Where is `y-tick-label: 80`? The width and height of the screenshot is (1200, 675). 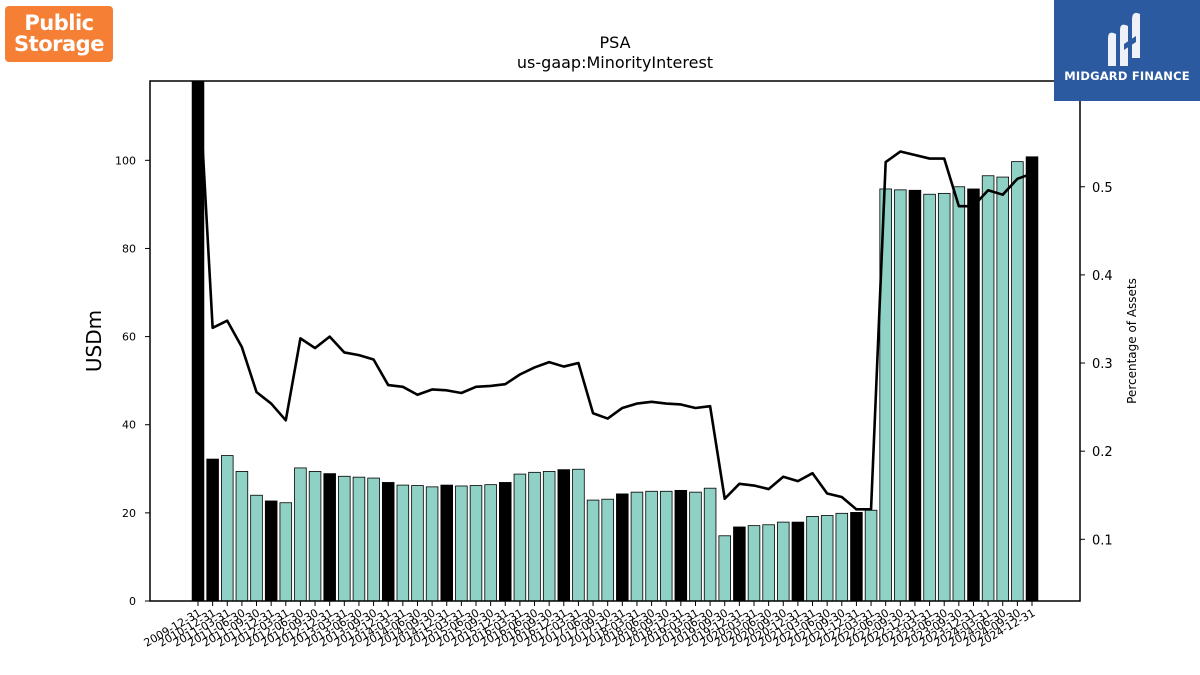 y-tick-label: 80 is located at coordinates (129, 248).